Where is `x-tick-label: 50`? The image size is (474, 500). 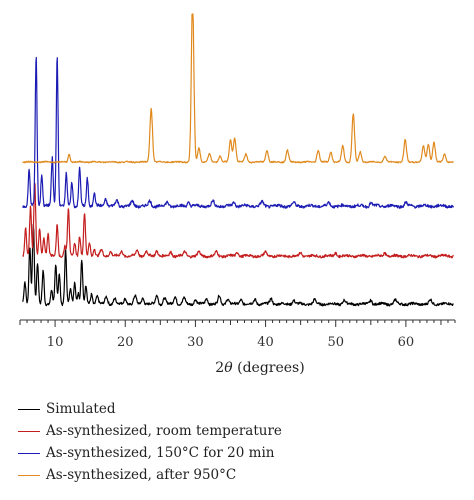 x-tick-label: 50 is located at coordinates (335, 342).